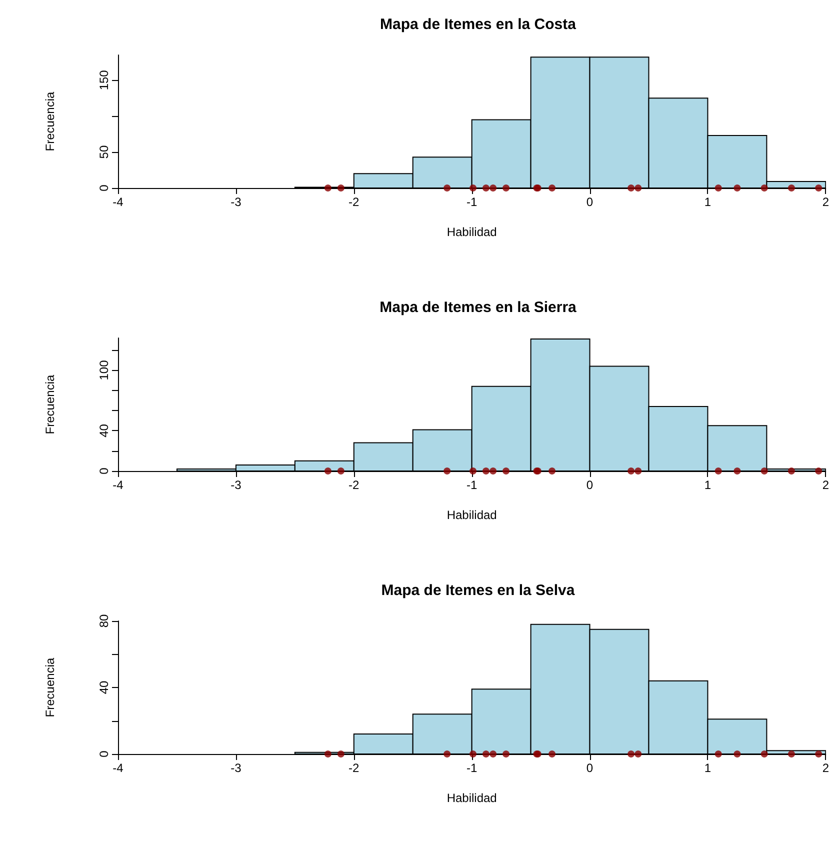  I want to click on y-tick-label: 80, so click(104, 621).